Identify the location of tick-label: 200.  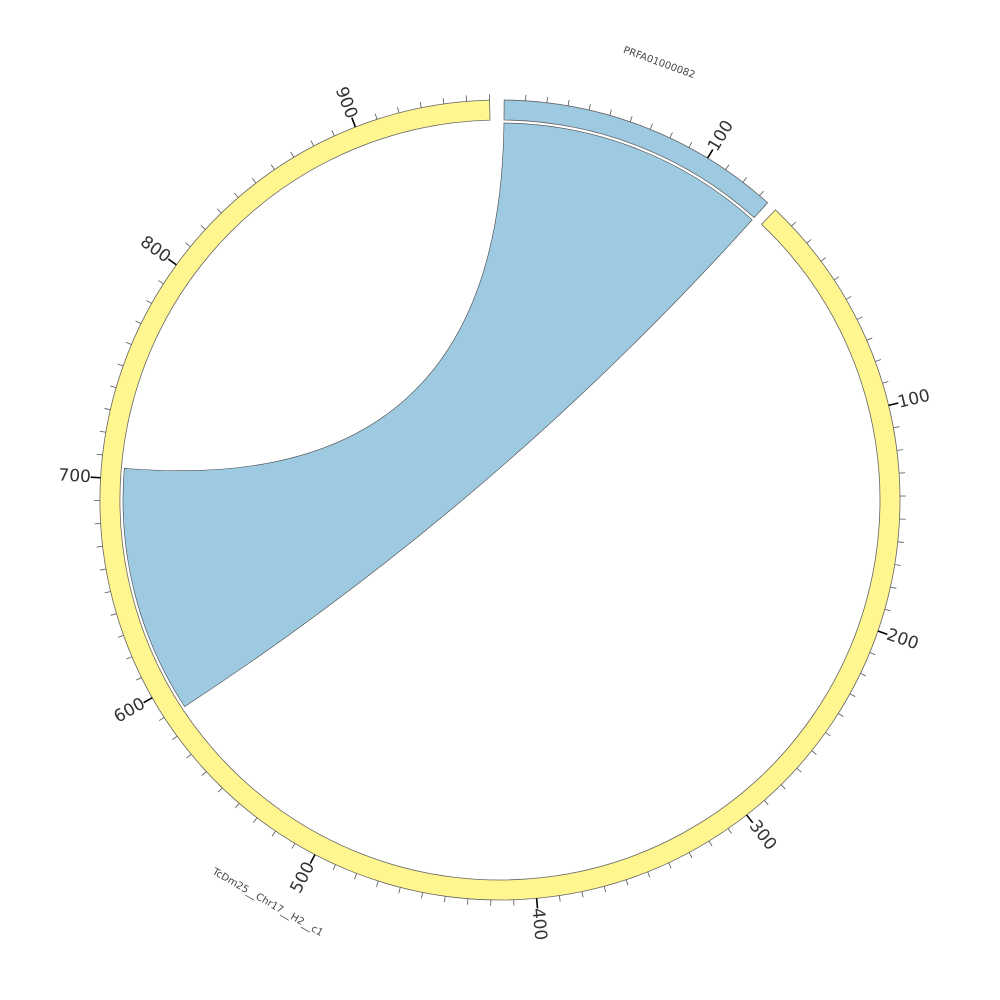
(902, 640).